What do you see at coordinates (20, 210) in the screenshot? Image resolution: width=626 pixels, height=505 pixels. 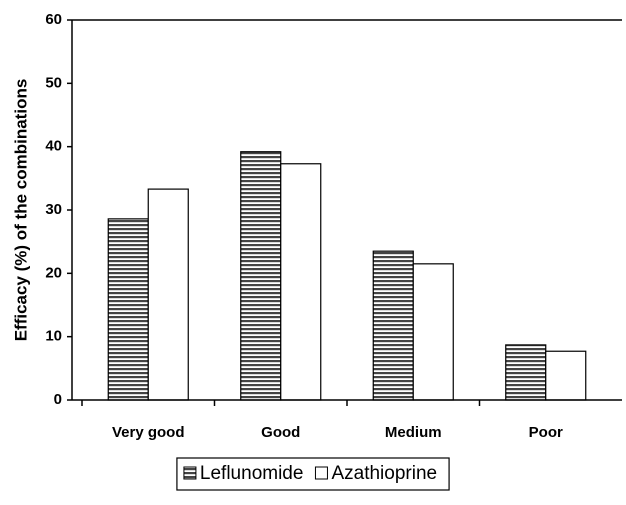 I see `y-axis-label: Efficacy (%) of the combinations` at bounding box center [20, 210].